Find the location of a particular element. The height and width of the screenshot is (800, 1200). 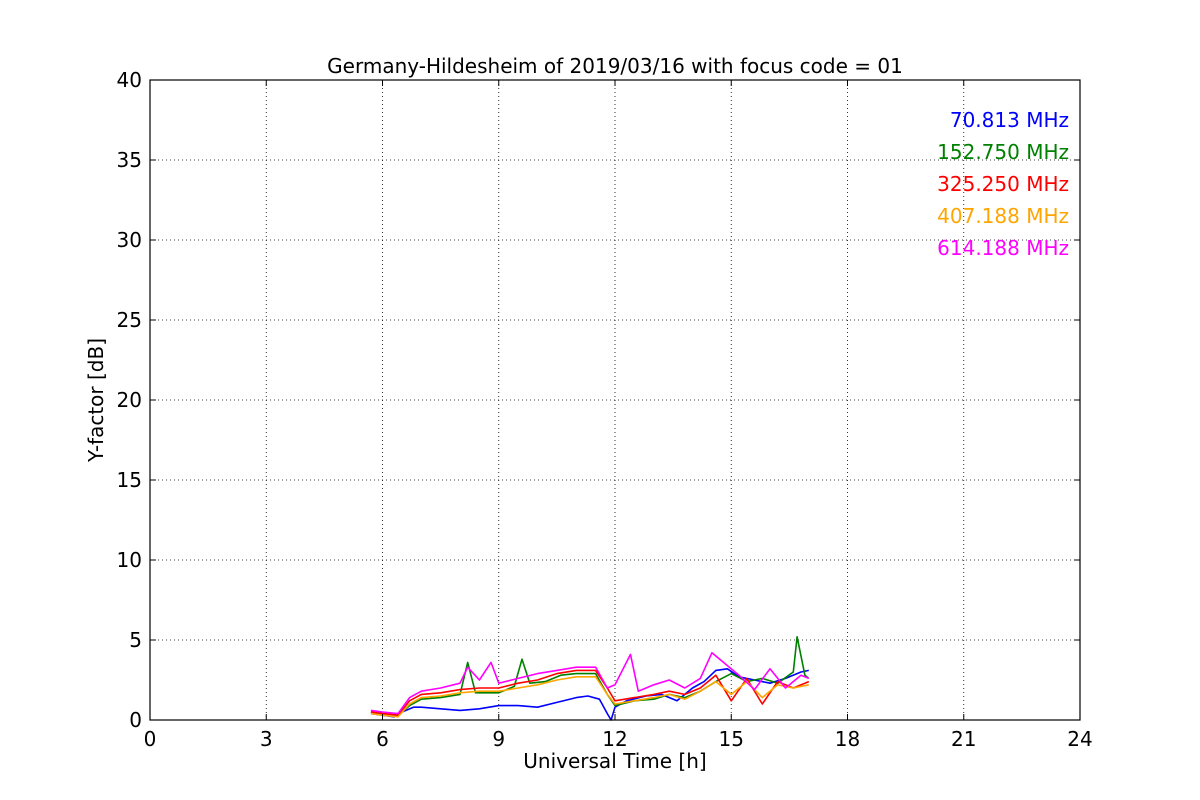

x-tick-label: 3 is located at coordinates (266, 739).